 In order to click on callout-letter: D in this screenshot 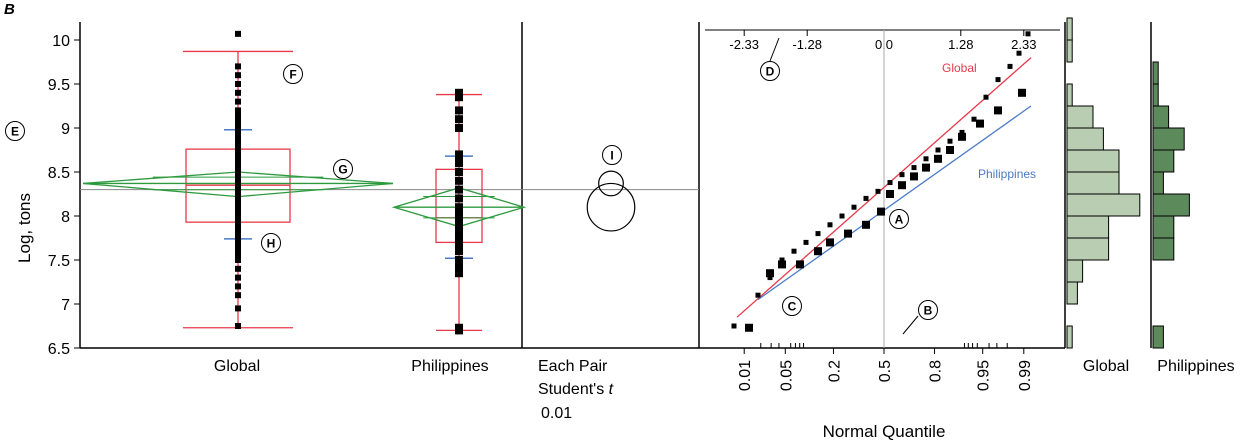, I will do `click(770, 72)`.